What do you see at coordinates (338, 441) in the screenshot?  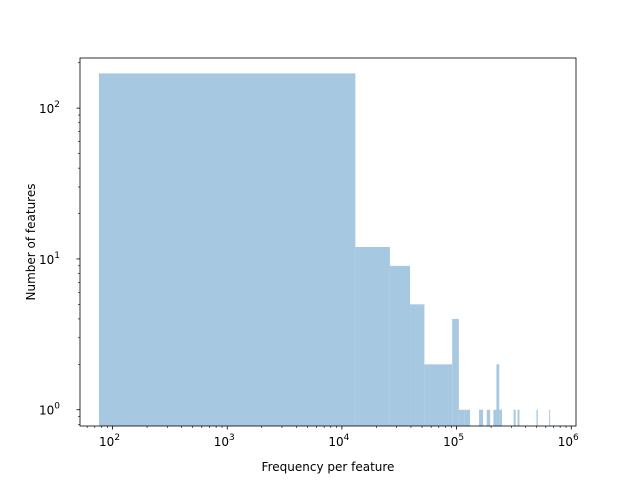 I see `x-tick-label: 10⁴` at bounding box center [338, 441].